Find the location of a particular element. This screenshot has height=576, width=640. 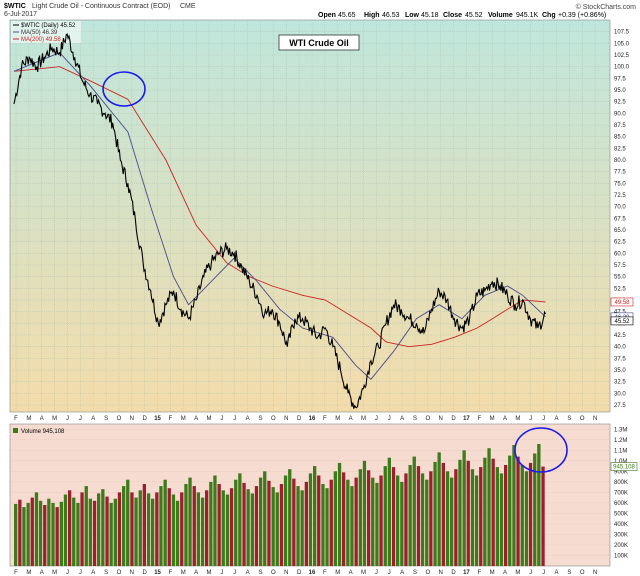

volume-y-tick-label: 300K is located at coordinates (621, 535).